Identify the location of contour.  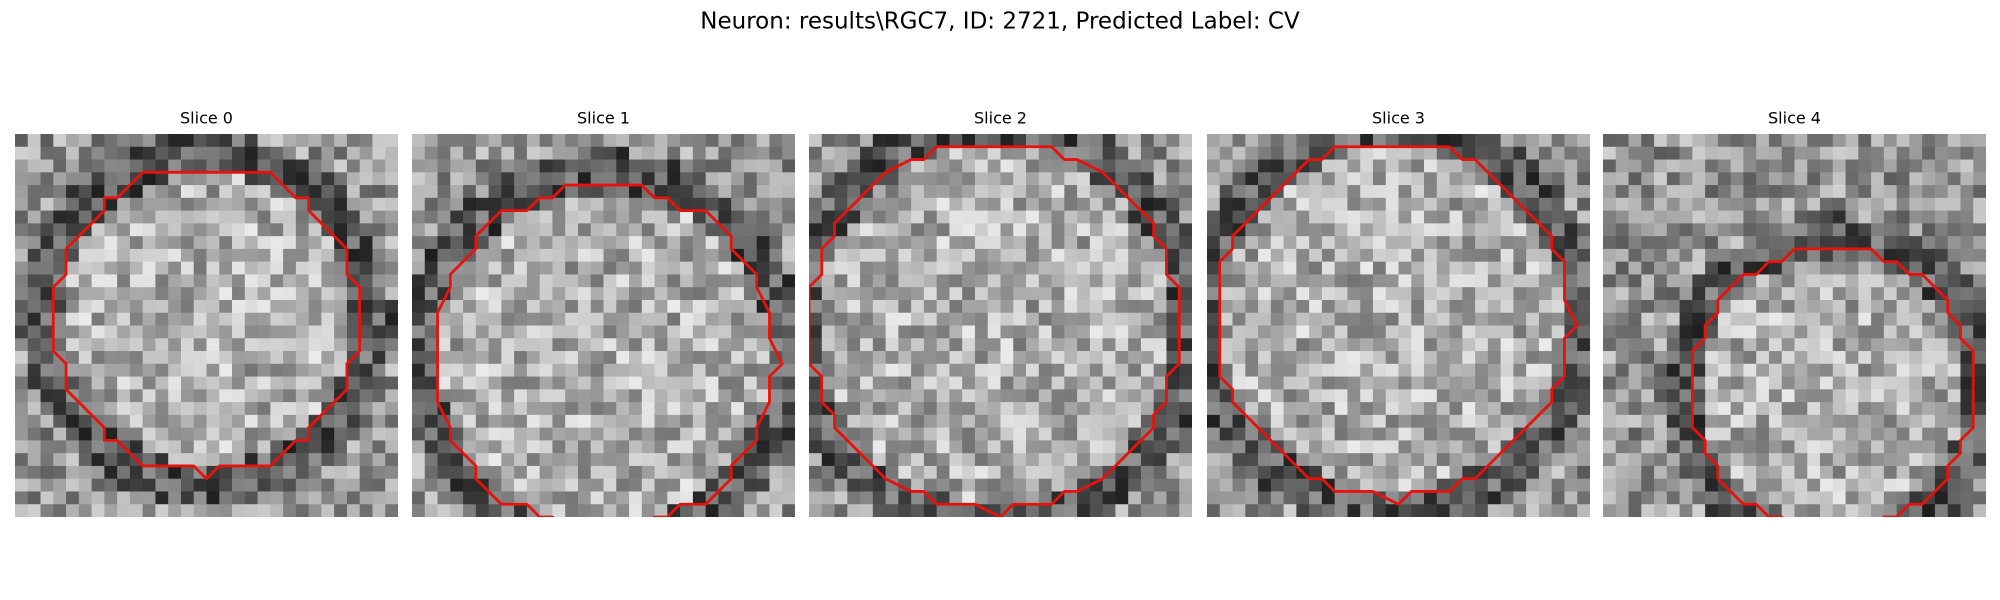
(1398, 325).